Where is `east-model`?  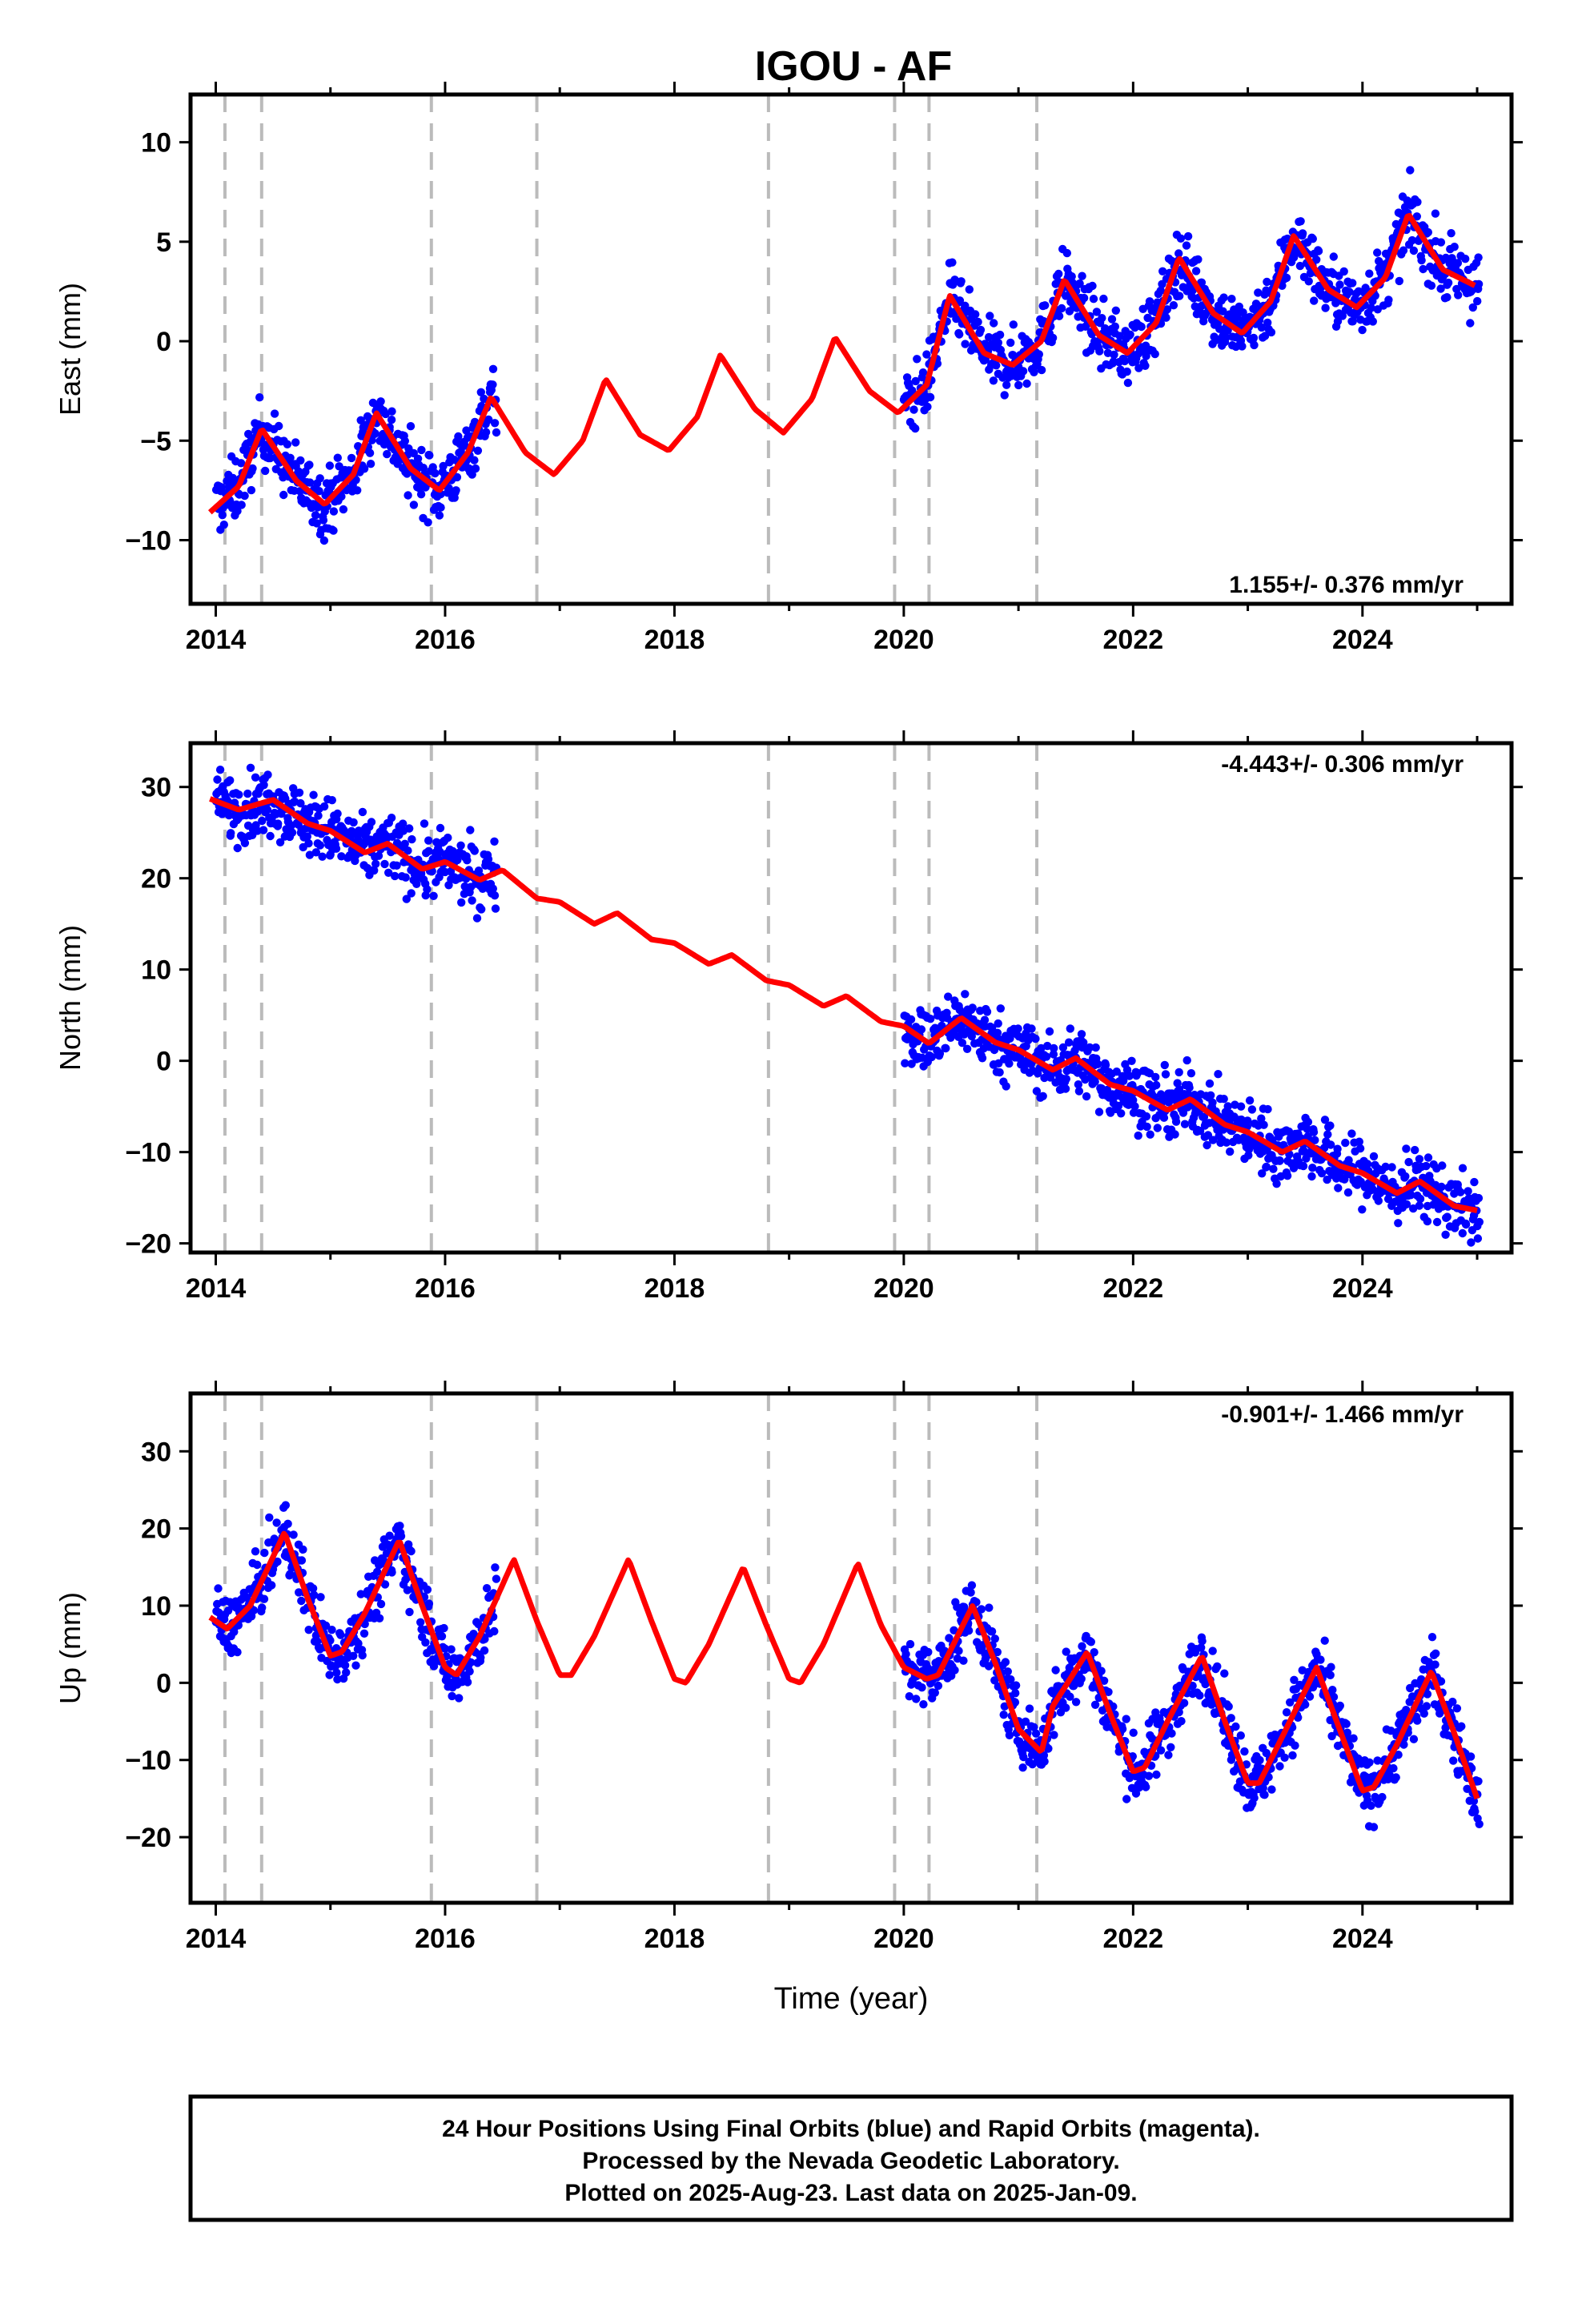 east-model is located at coordinates (842, 363).